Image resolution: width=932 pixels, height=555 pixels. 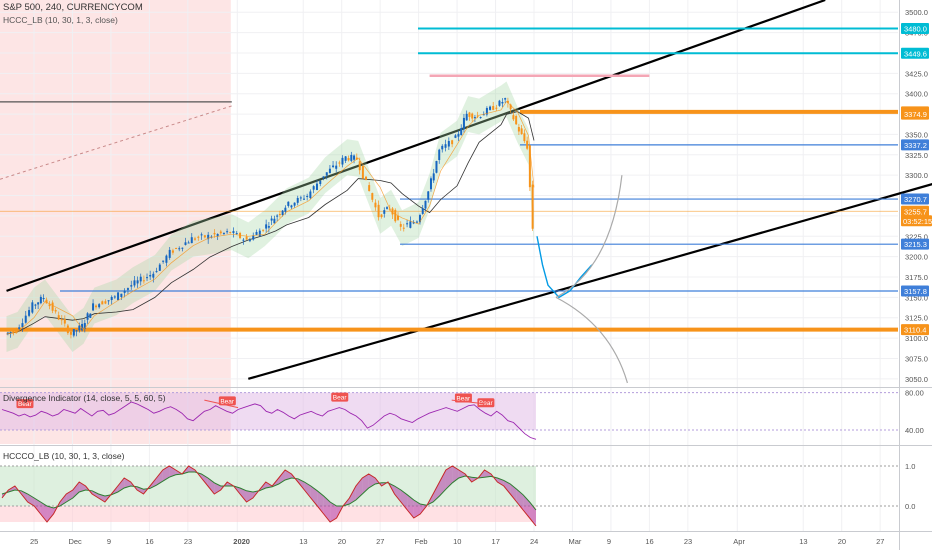 What do you see at coordinates (564, 267) in the screenshot?
I see `projection-path` at bounding box center [564, 267].